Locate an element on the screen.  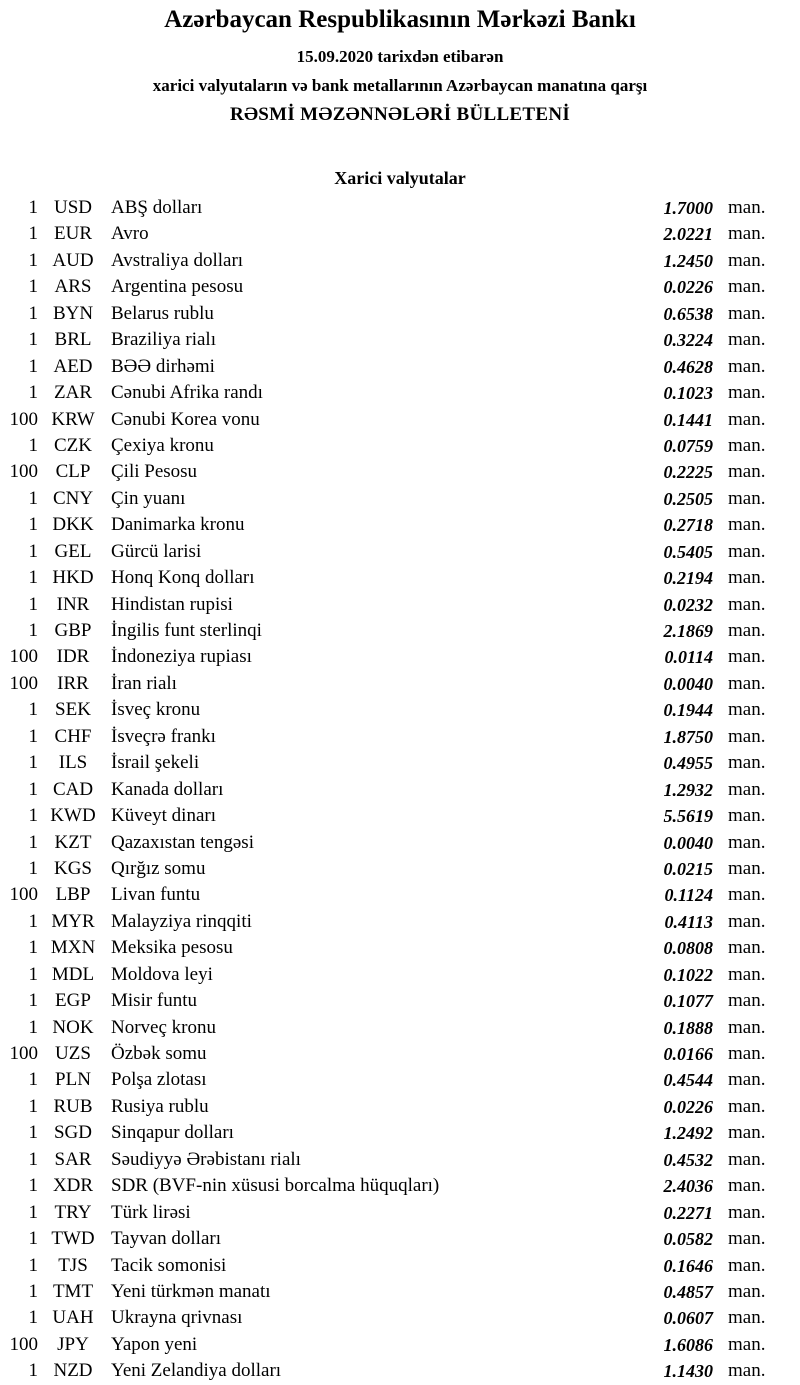
currency-name: İsveçrə frankı is located at coordinates (163, 736).